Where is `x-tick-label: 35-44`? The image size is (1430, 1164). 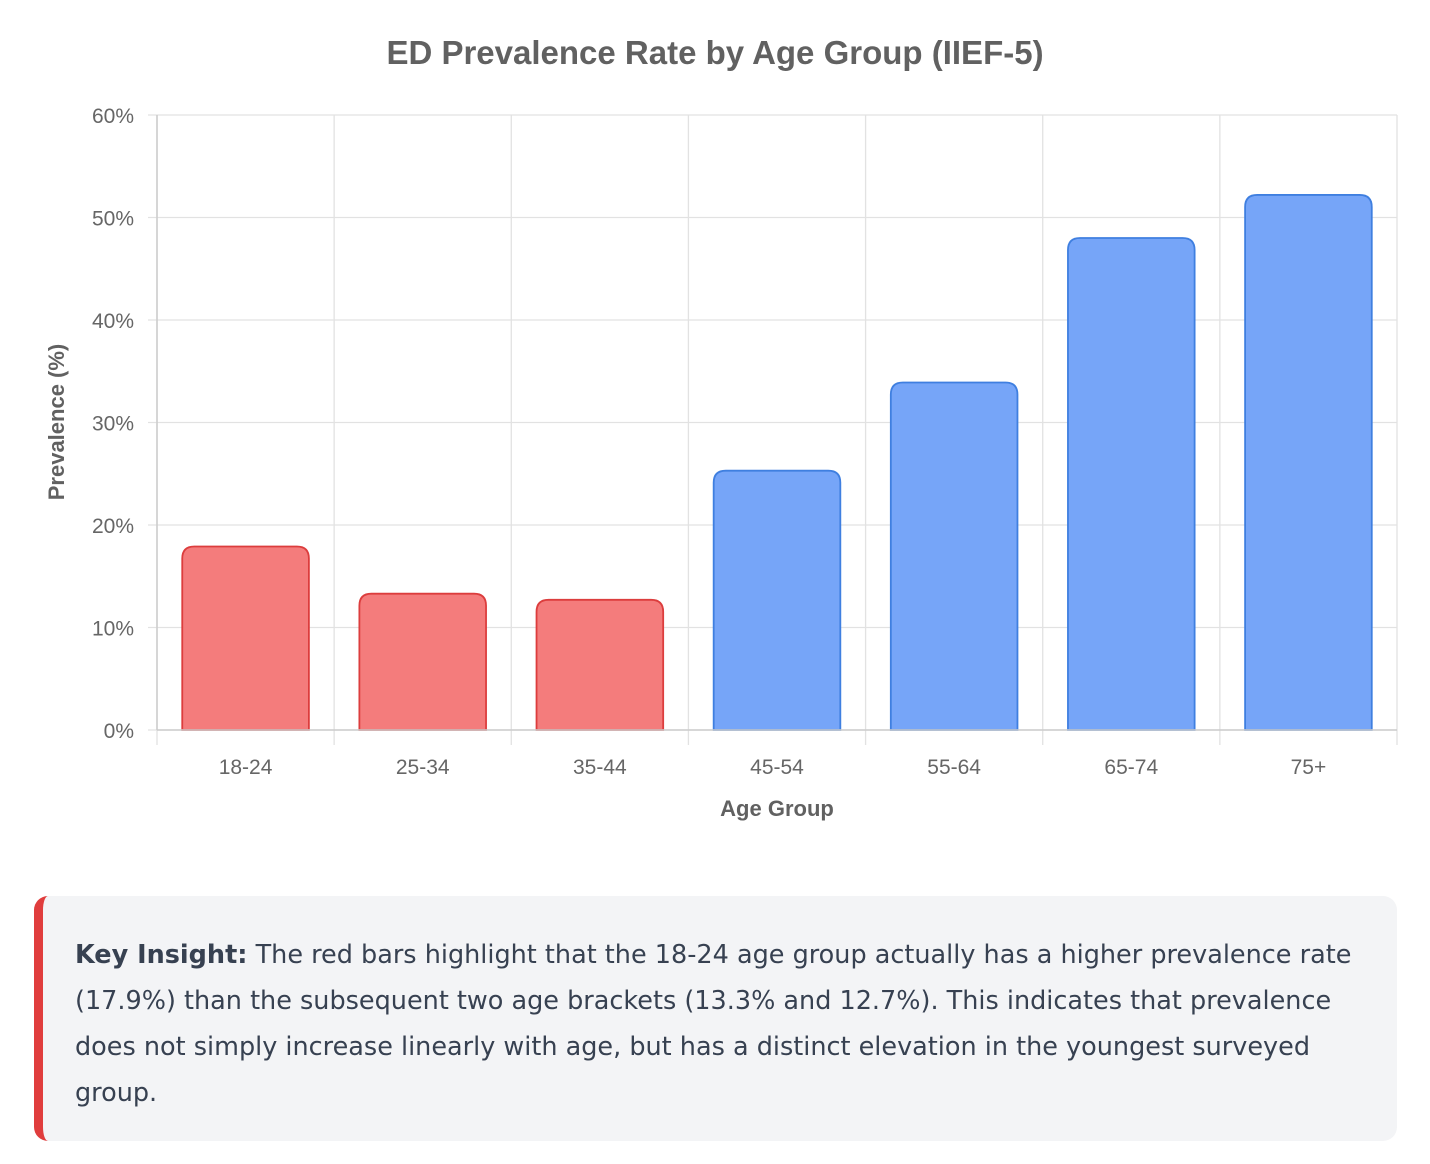
x-tick-label: 35-44 is located at coordinates (600, 767).